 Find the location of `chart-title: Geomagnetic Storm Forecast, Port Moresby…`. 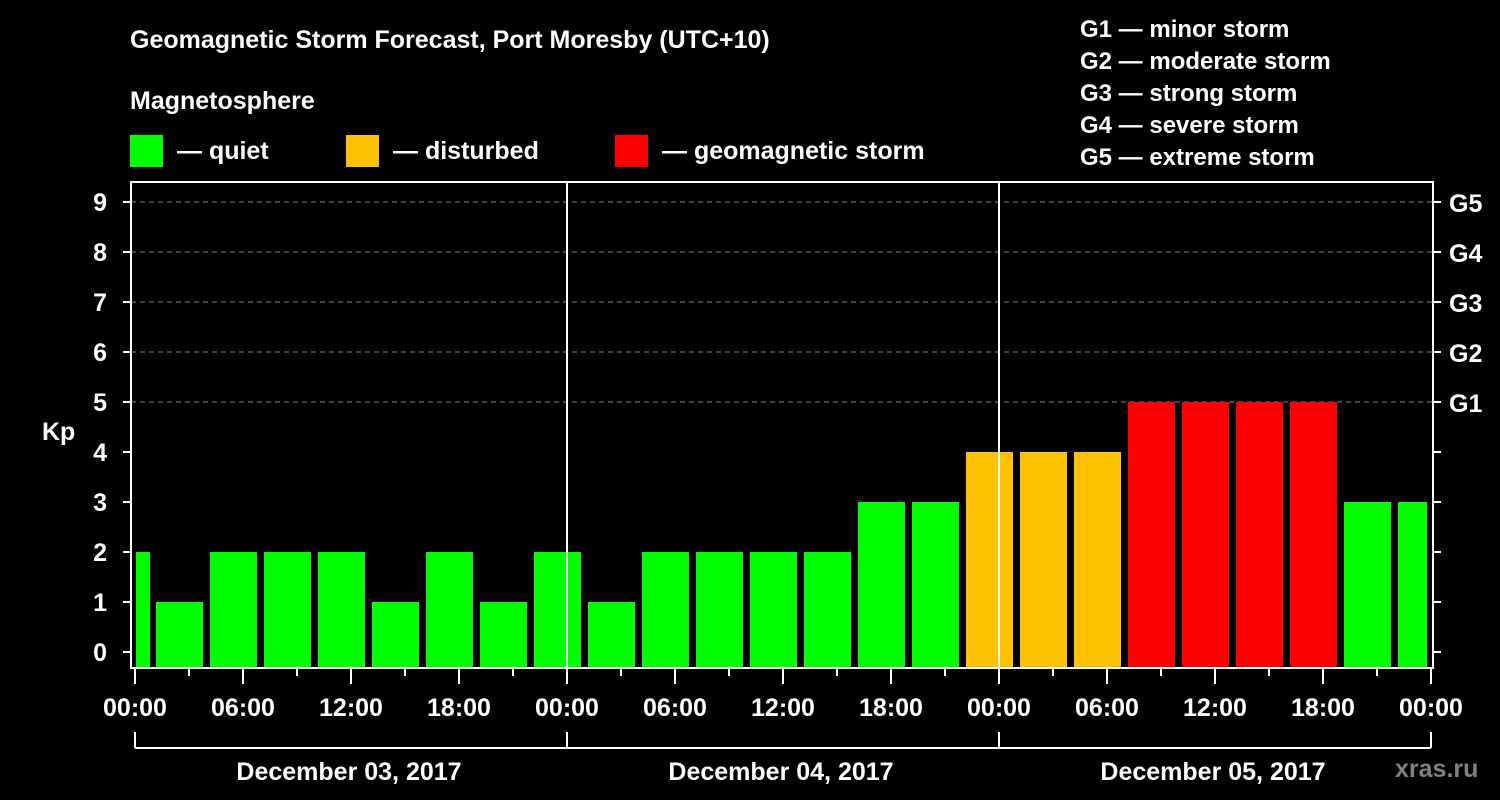

chart-title: Geomagnetic Storm Forecast, Port Moresby… is located at coordinates (450, 40).